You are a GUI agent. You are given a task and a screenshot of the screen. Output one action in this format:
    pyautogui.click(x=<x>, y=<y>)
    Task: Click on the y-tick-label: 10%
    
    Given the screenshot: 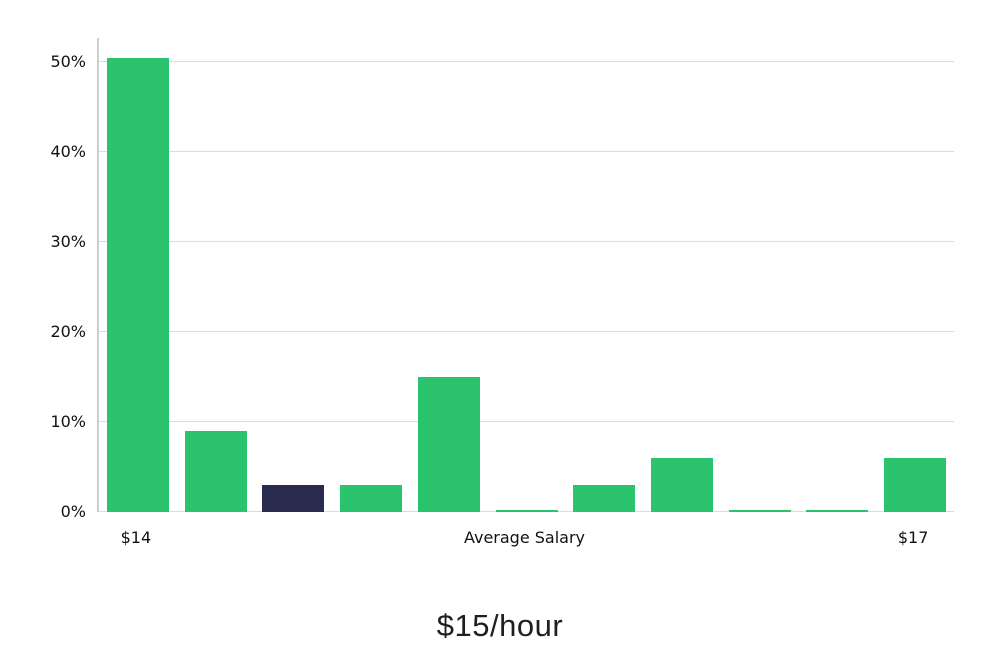 What is the action you would take?
    pyautogui.click(x=68, y=422)
    